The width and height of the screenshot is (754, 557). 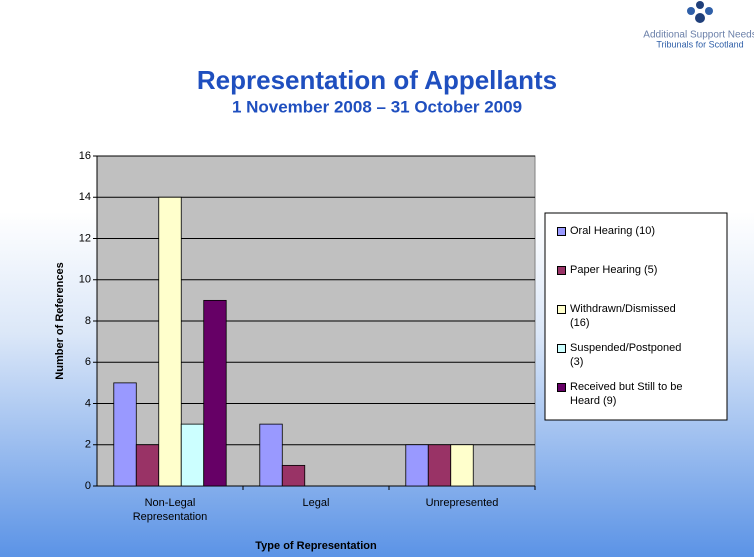 I want to click on x-tick-label: Unrepresented, so click(x=462, y=503).